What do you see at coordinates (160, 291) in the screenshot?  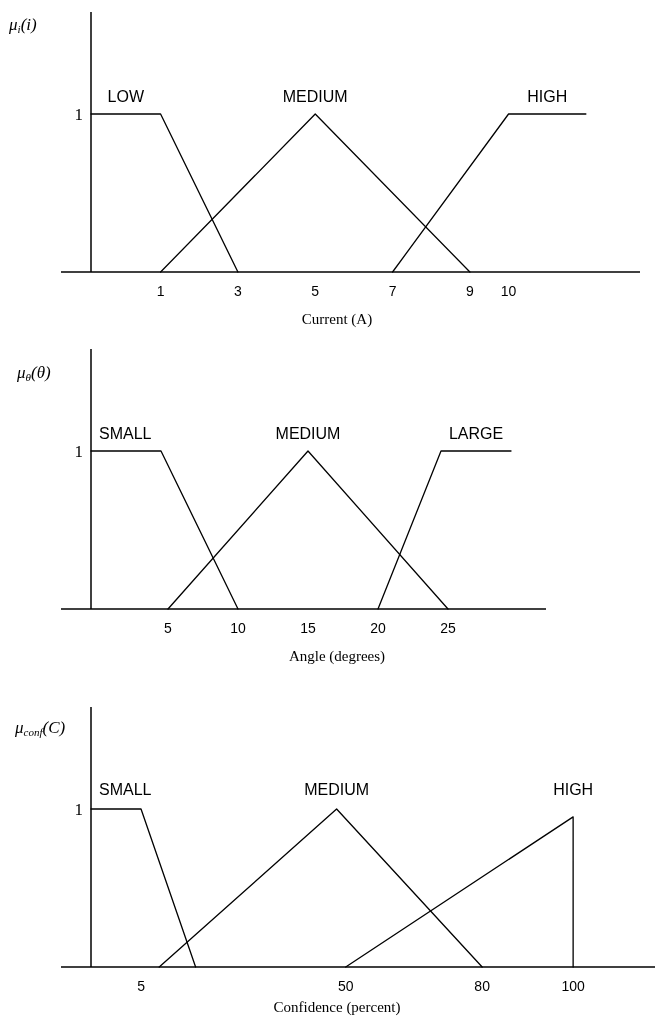 I see `x-tick-label: 1` at bounding box center [160, 291].